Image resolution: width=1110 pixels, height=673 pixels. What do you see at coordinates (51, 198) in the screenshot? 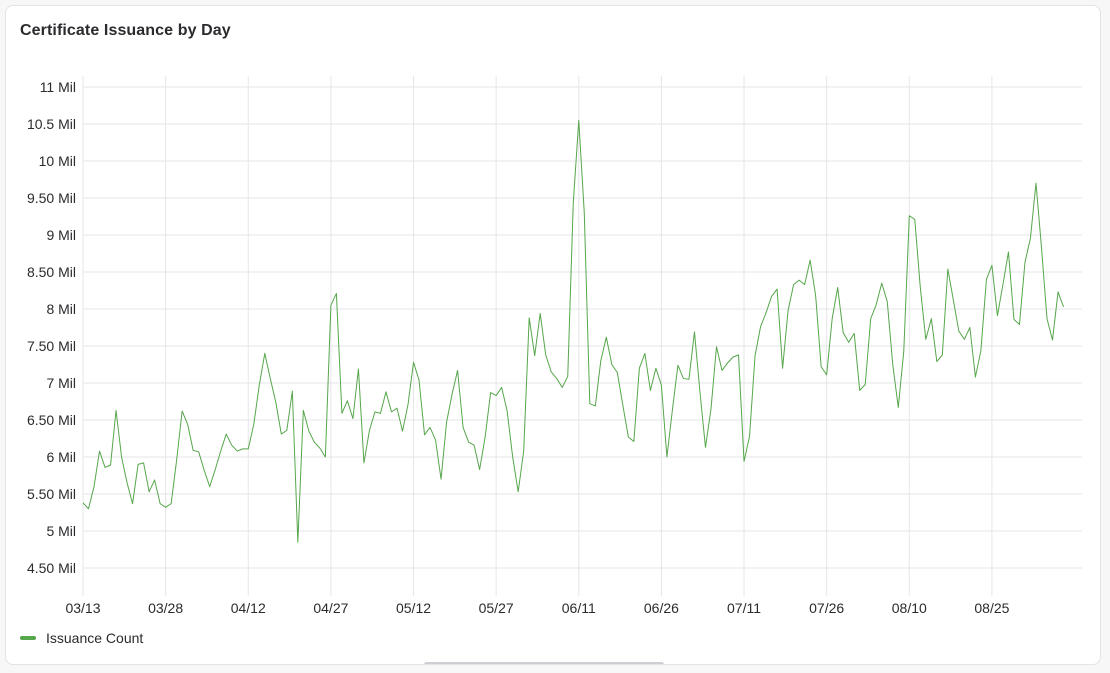
I see `y-tick-label: 9.50 Mil` at bounding box center [51, 198].